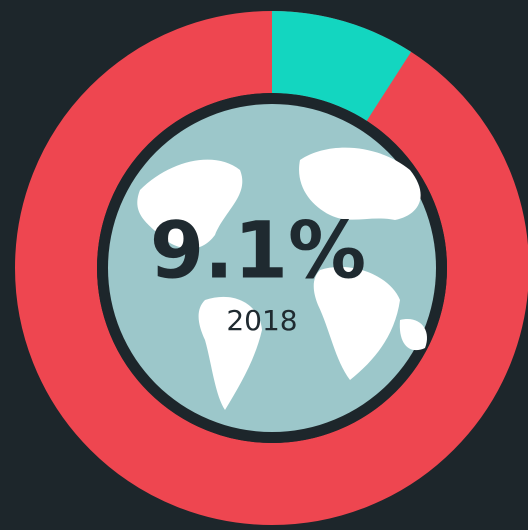  I want to click on value-label: 9.1%, so click(258, 251).